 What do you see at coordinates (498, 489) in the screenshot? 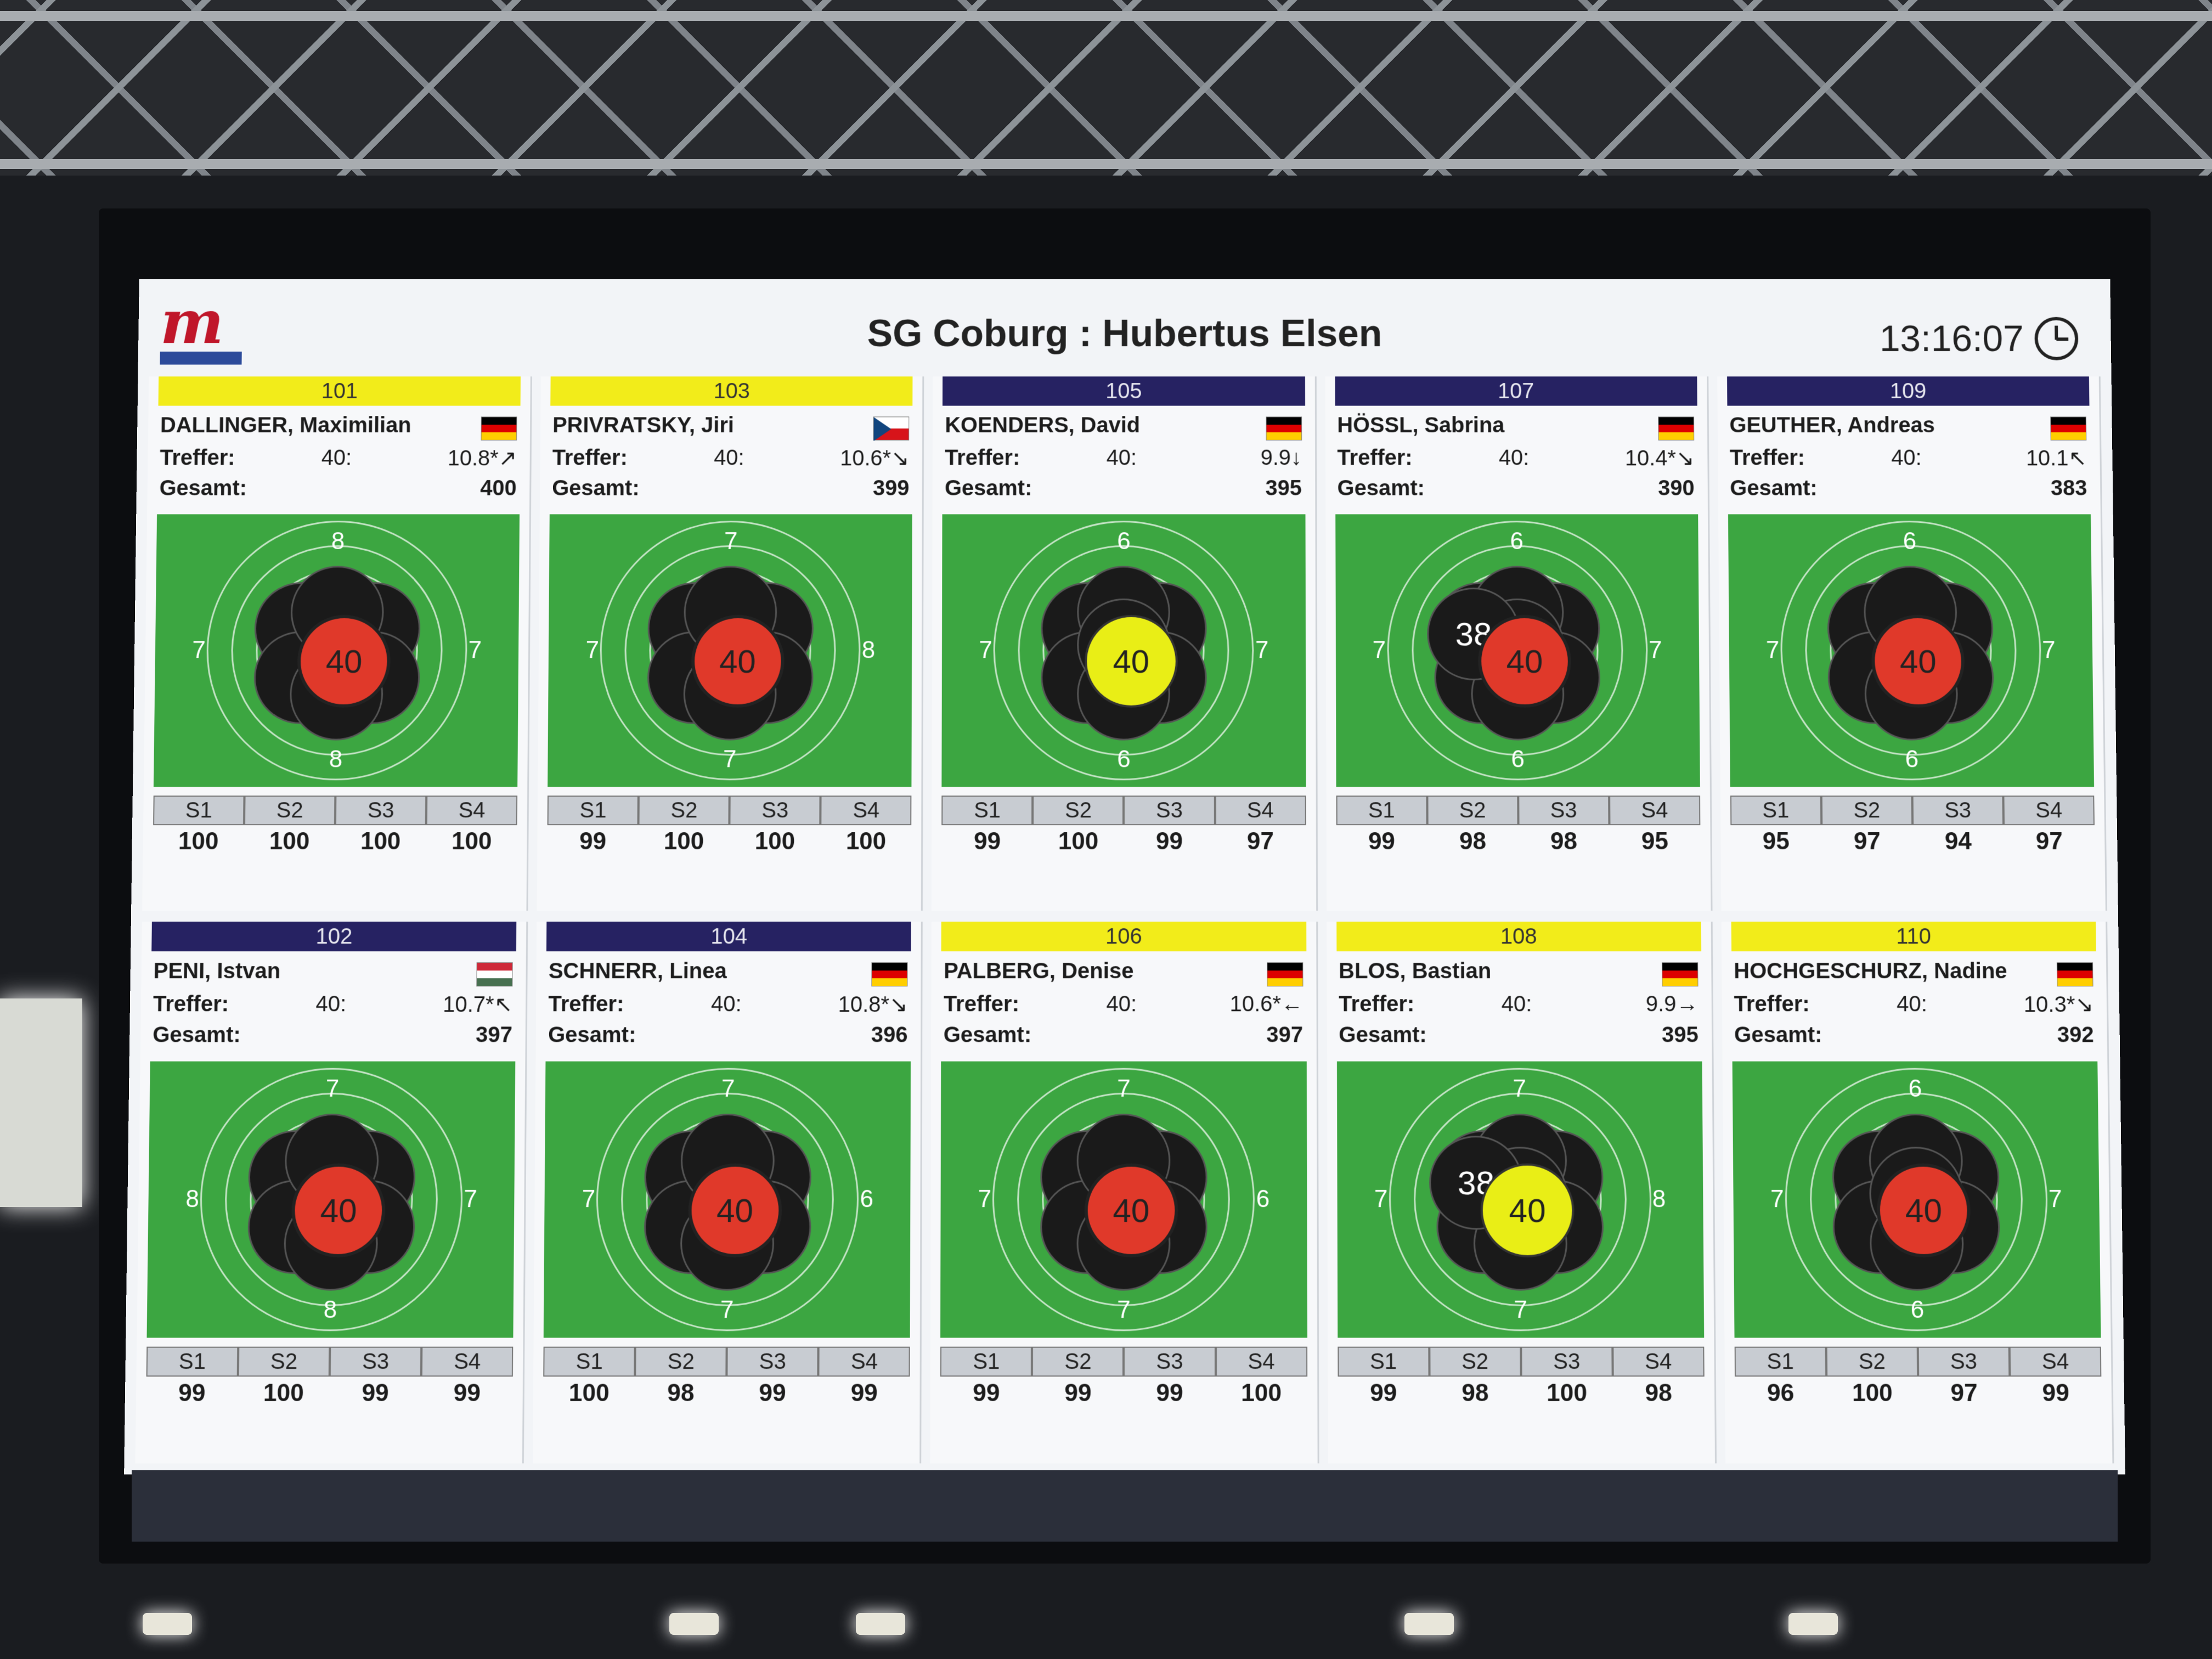
I see `total-score: 400` at bounding box center [498, 489].